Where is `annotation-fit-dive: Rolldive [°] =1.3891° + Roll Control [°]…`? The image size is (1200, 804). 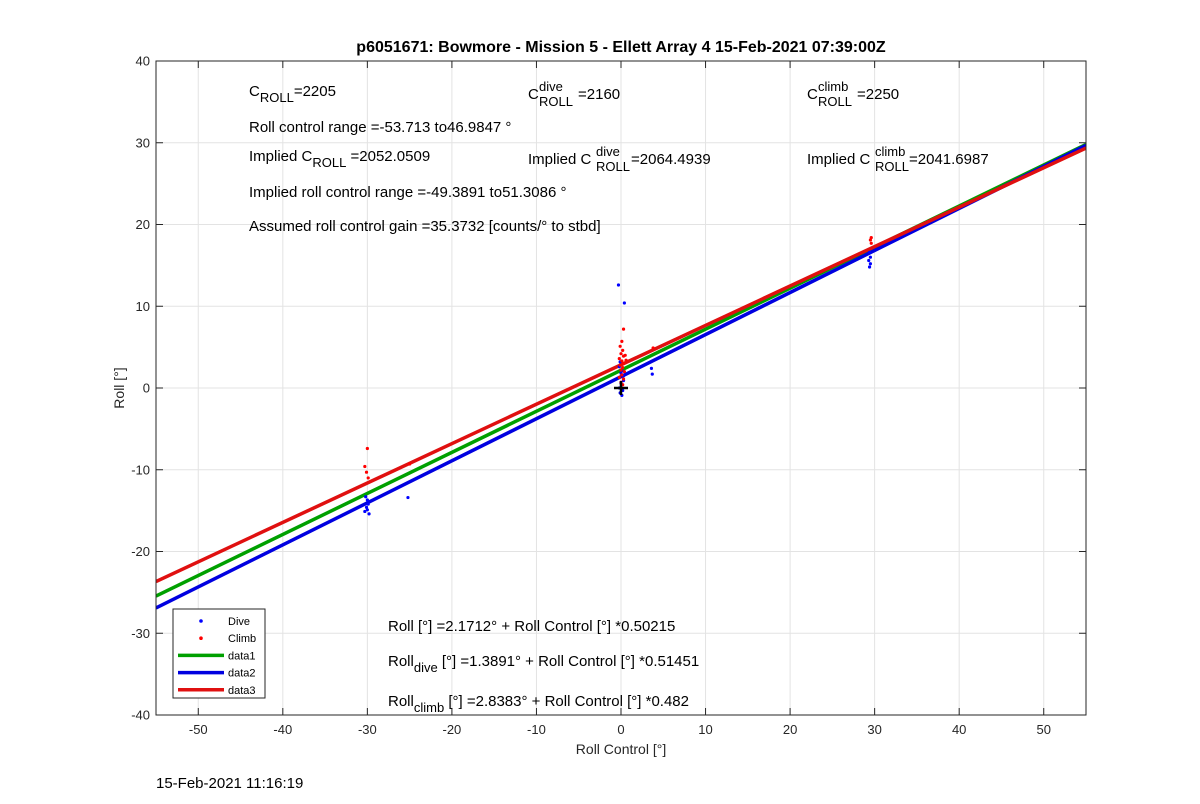 annotation-fit-dive: Rolldive [°] =1.3891° + Roll Control [°]… is located at coordinates (543, 664).